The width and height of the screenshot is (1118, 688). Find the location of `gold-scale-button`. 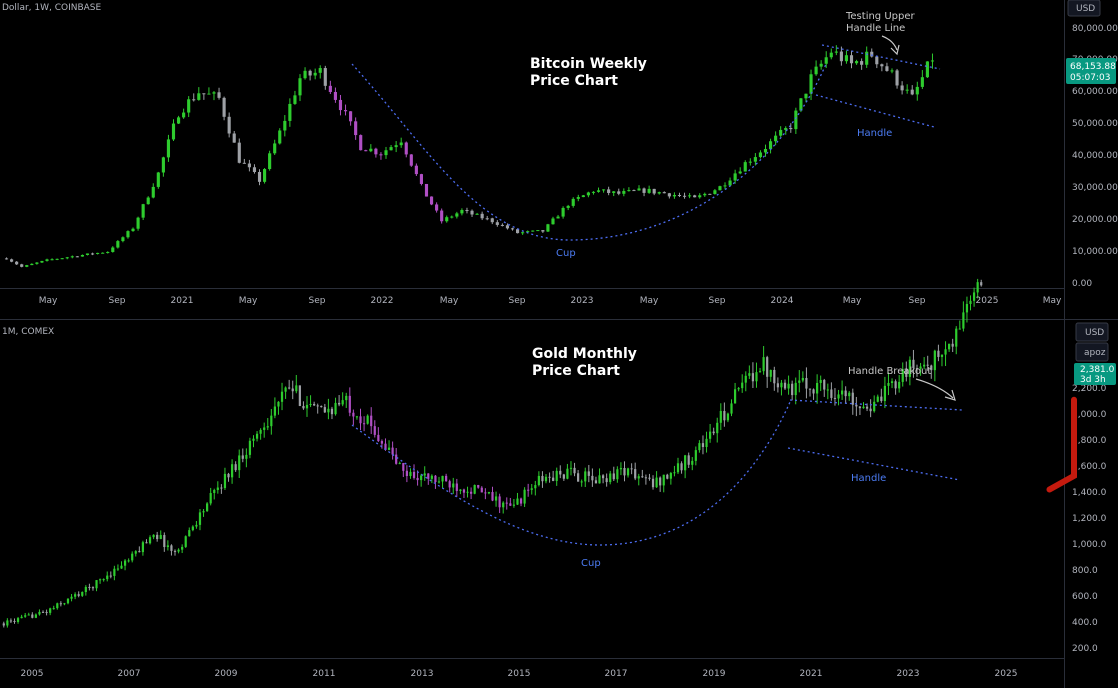

gold-scale-button is located at coordinates (1092, 352).